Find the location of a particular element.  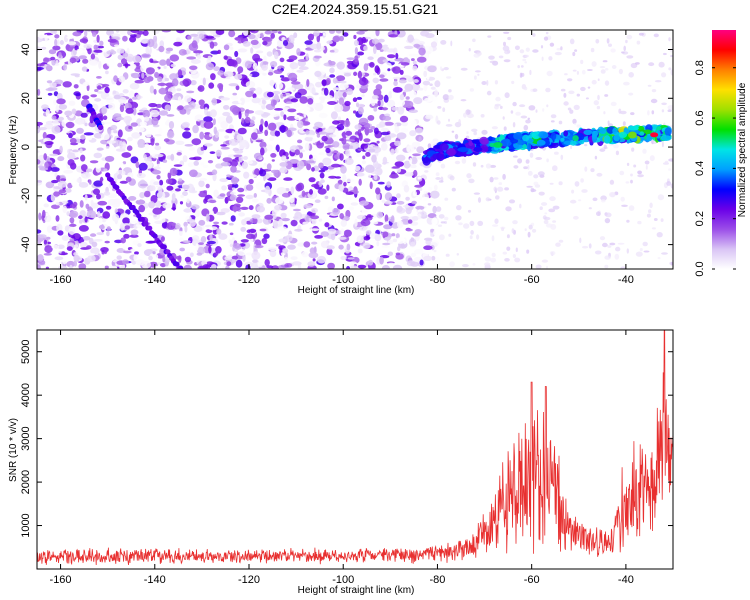

colorbar-tick-label: 0.0 is located at coordinates (700, 268).